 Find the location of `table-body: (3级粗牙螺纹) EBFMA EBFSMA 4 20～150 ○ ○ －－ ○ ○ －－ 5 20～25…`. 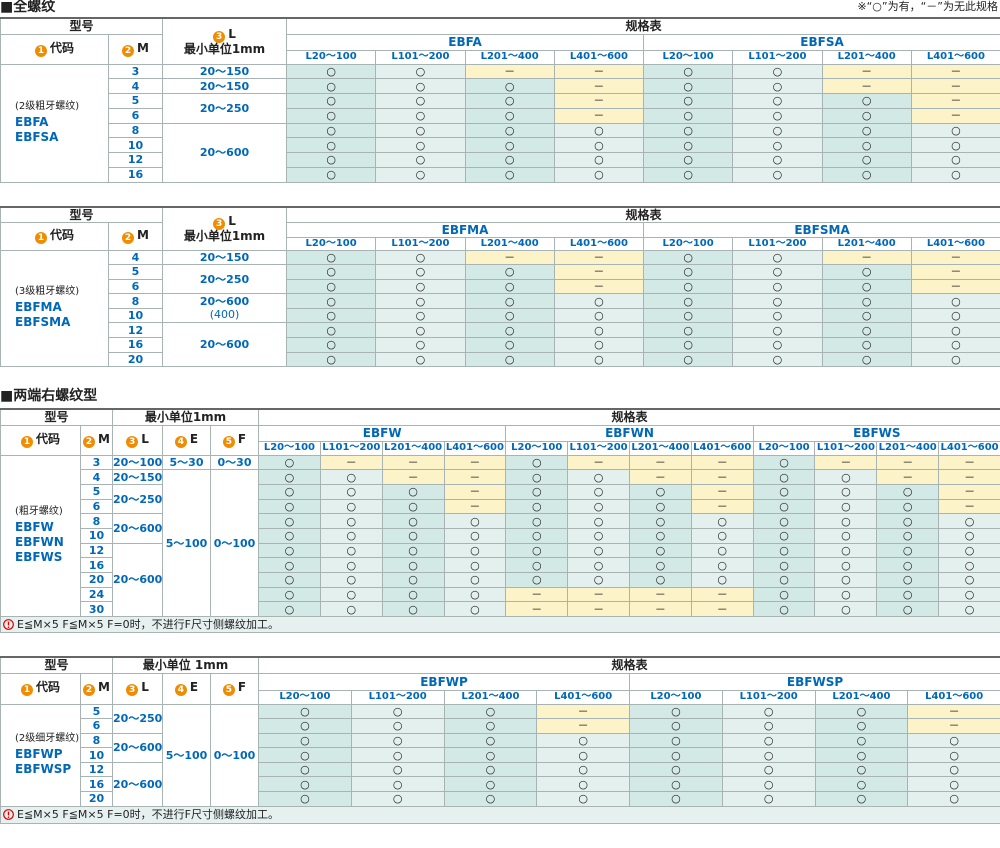

table-body: (3级粗牙螺纹) EBFMA EBFSMA 4 20～150 ○ ○ －－ ○ ○ －－ 5 20～25… is located at coordinates (500, 308).